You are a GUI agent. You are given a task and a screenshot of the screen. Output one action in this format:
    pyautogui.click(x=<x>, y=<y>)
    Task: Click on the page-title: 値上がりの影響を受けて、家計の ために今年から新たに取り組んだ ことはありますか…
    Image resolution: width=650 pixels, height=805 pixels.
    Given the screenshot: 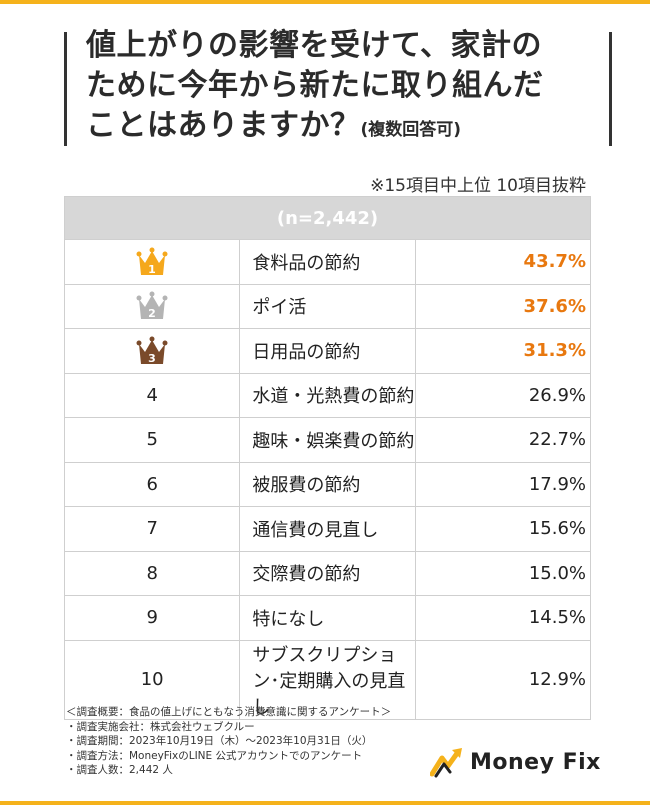 What is the action you would take?
    pyautogui.click(x=341, y=88)
    